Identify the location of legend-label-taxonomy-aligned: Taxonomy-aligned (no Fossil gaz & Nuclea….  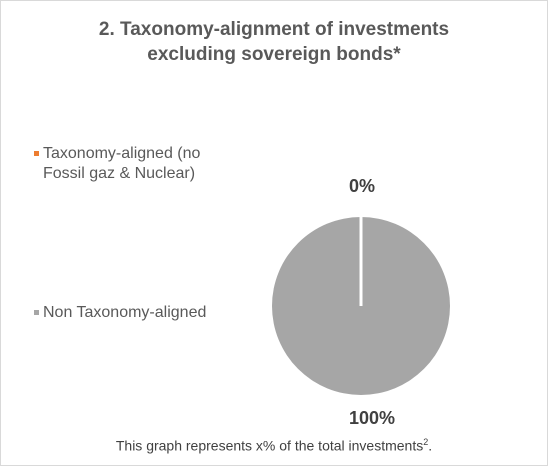
(122, 163).